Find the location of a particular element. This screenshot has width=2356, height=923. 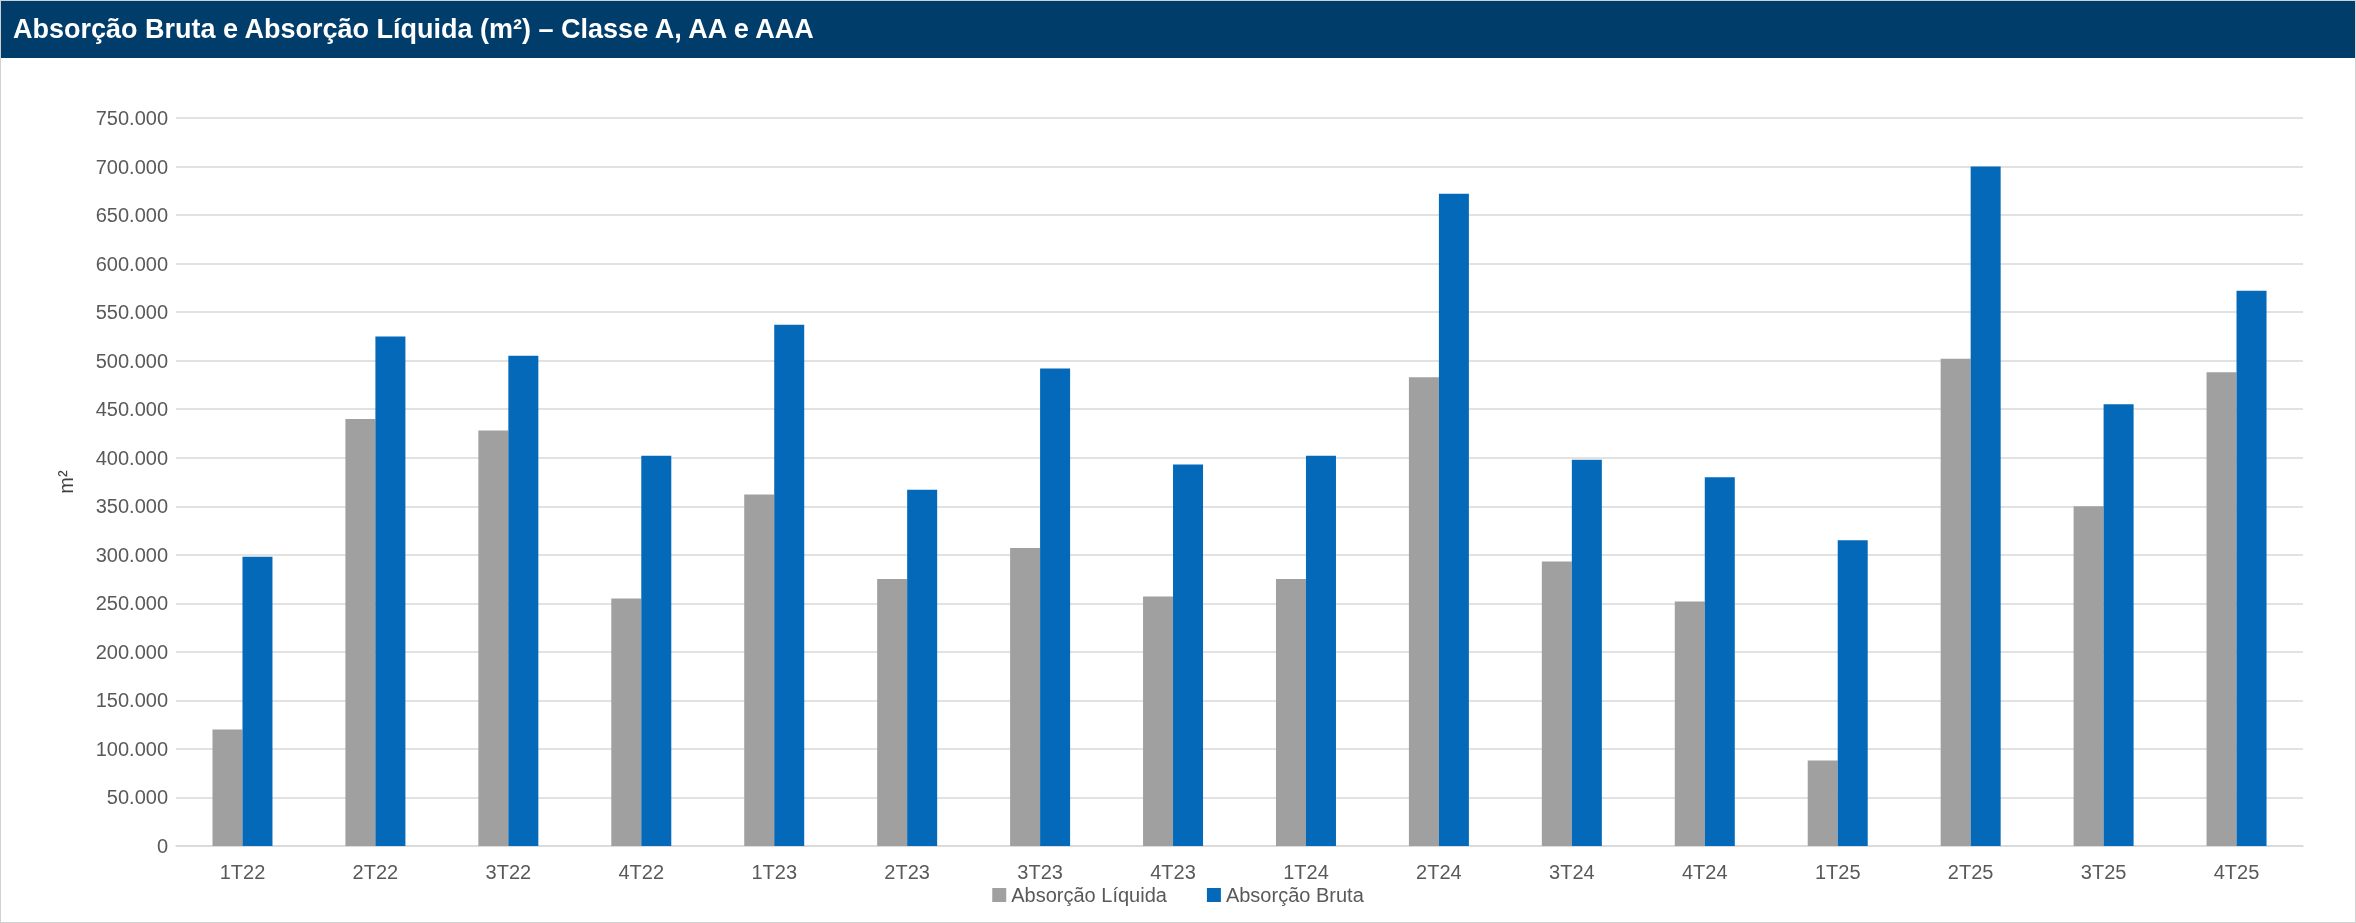

y-tick-label: 50.000 is located at coordinates (137, 797).